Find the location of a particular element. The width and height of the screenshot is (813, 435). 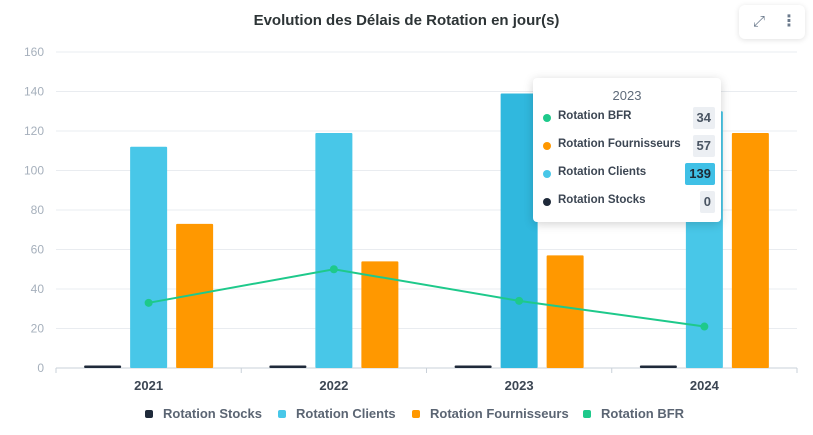

tooltip-row: Rotation Stocks 0 is located at coordinates (629, 202).